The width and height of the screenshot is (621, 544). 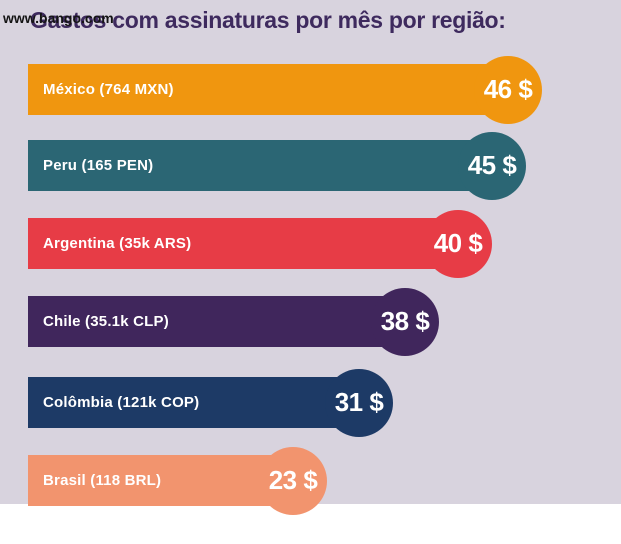 What do you see at coordinates (106, 321) in the screenshot?
I see `bar-category-label: Chile (35.1k CLP)` at bounding box center [106, 321].